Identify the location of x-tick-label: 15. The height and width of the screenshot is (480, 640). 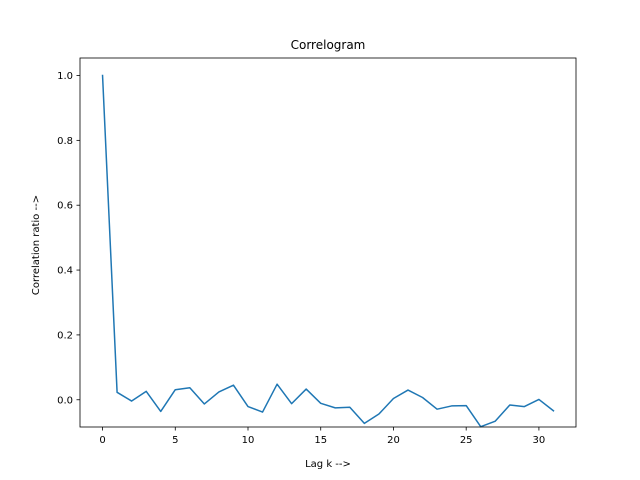
(320, 440).